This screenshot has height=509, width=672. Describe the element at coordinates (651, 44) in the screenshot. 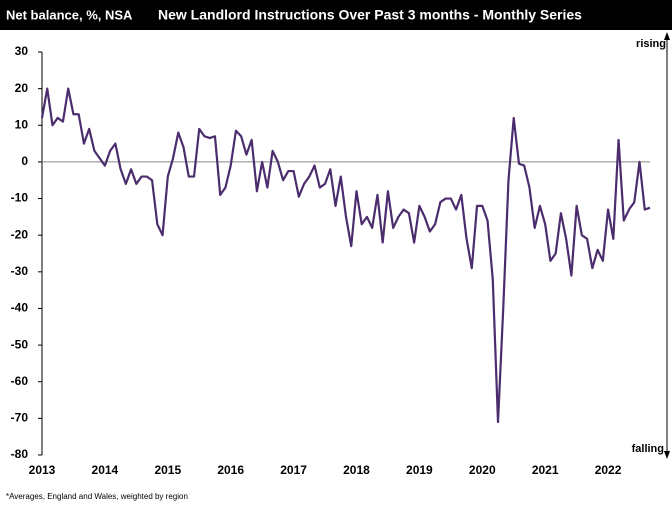

I see `rising-label: rising` at that location.